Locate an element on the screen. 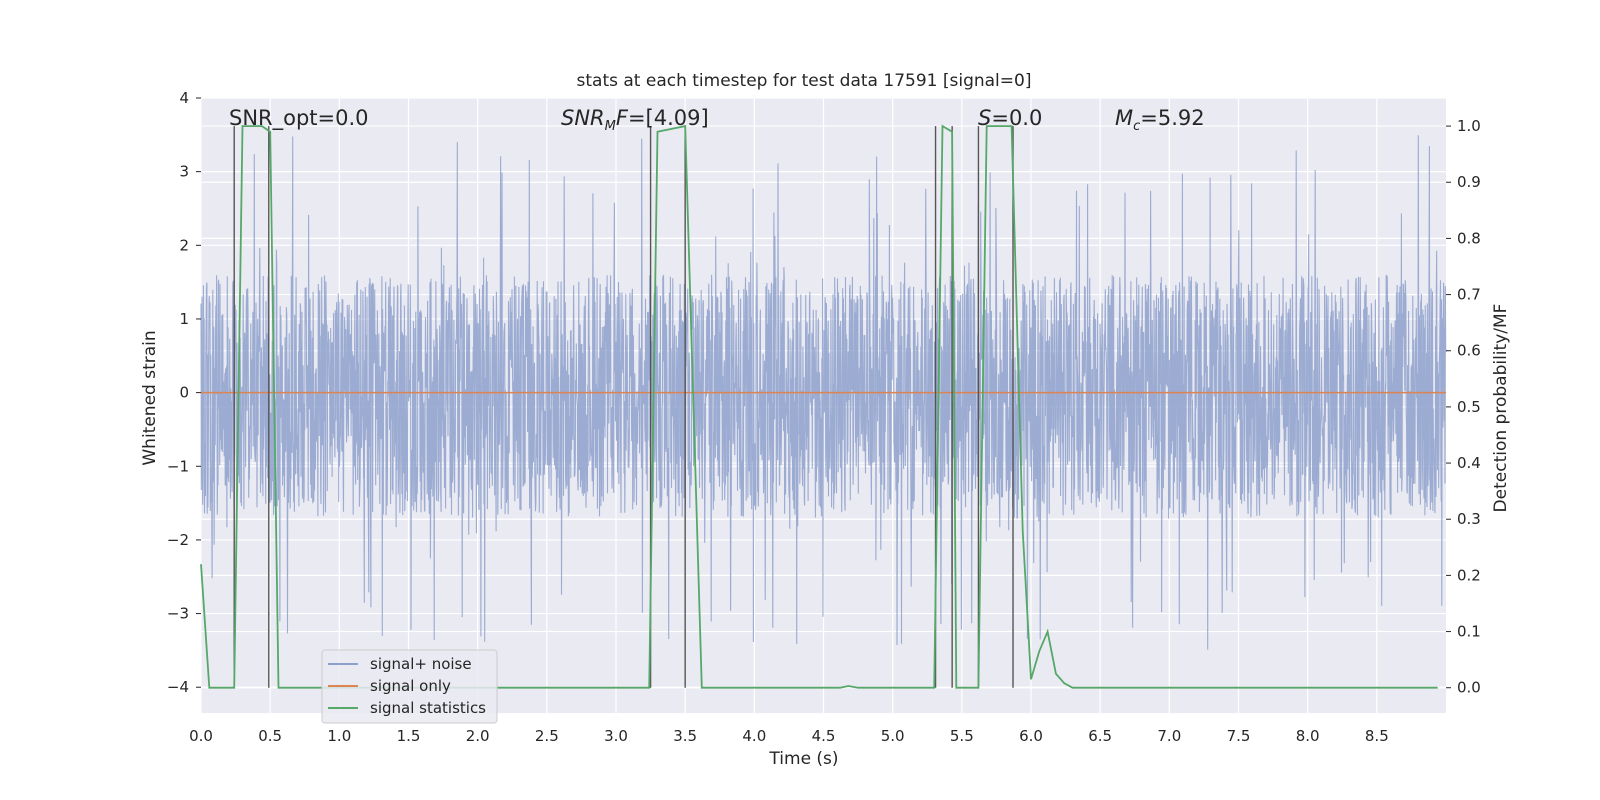 The width and height of the screenshot is (1600, 800). x-tick-label: 3.5 is located at coordinates (685, 736).